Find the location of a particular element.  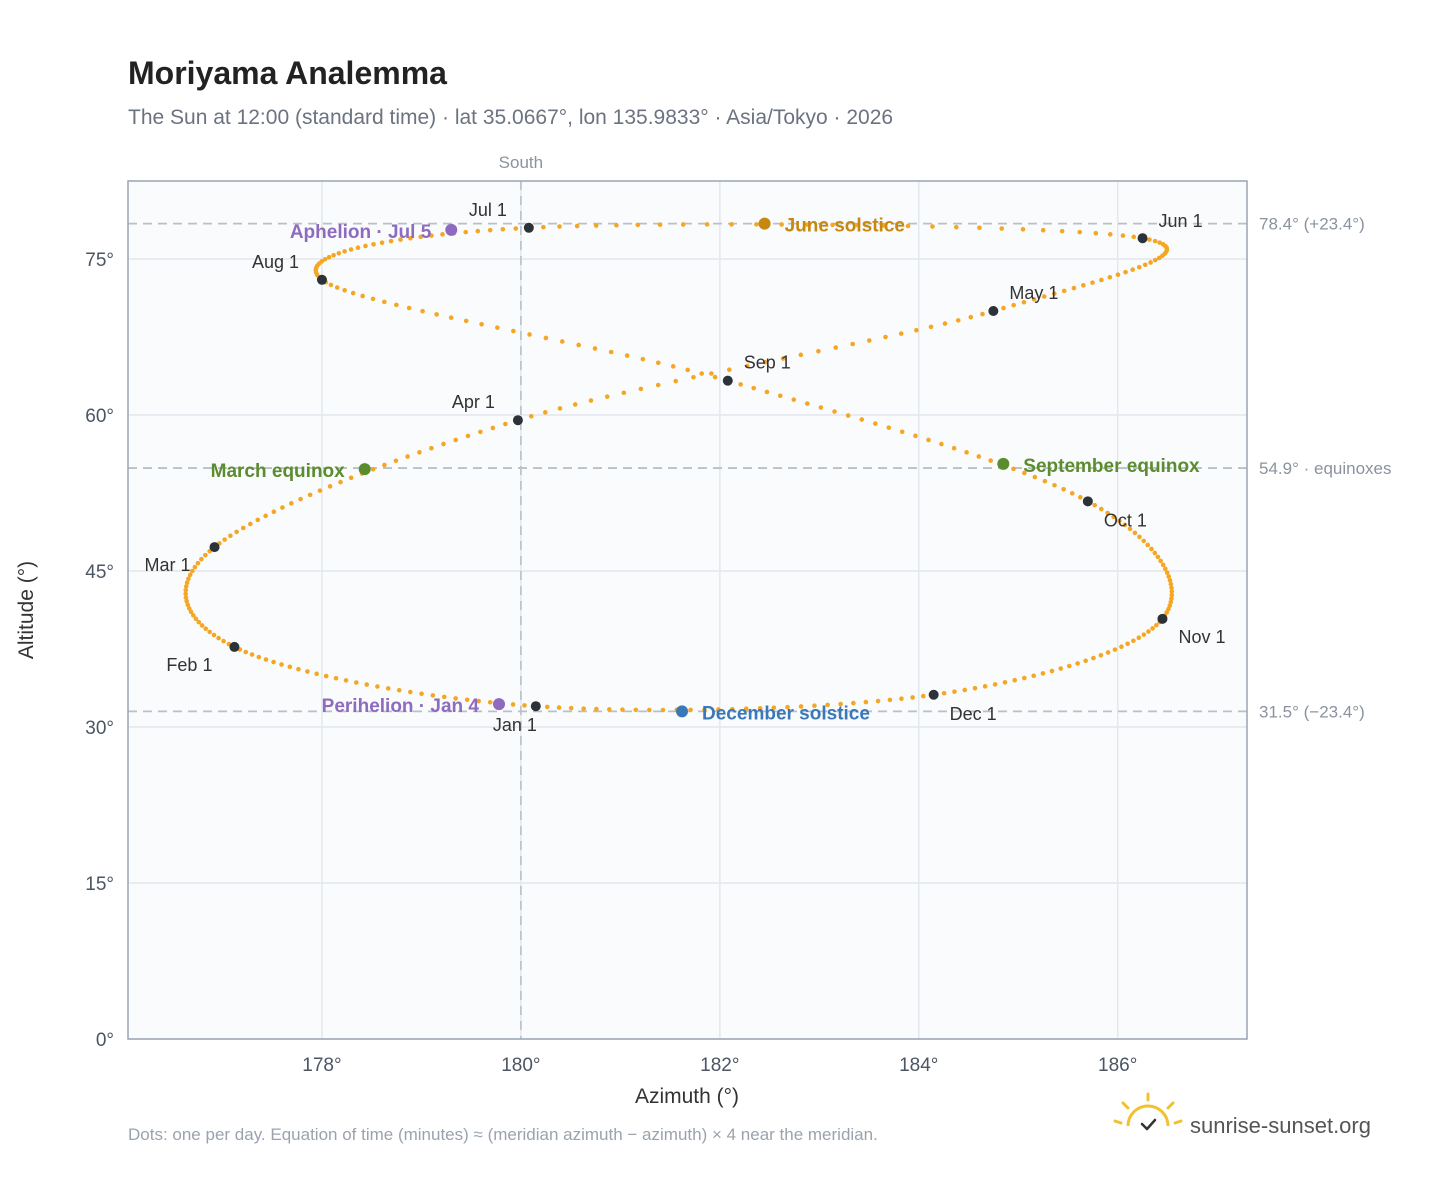

x-axis-label: Azimuth (°) is located at coordinates (687, 1096).